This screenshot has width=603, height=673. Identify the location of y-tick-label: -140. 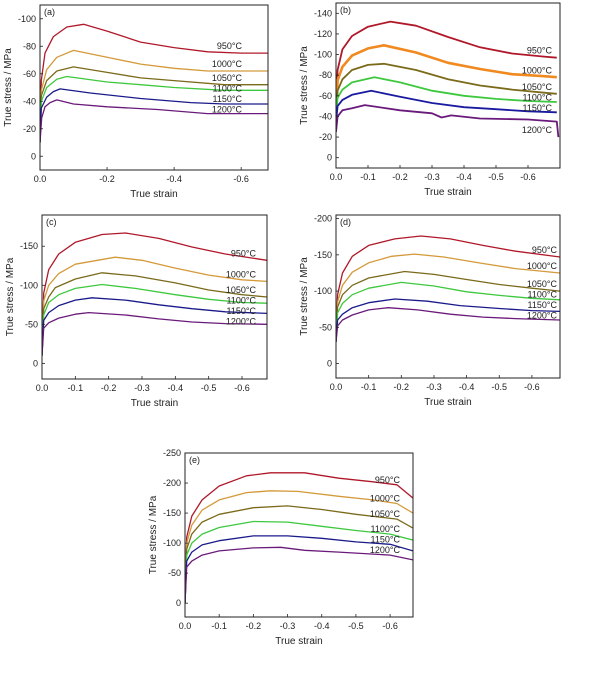
(323, 13).